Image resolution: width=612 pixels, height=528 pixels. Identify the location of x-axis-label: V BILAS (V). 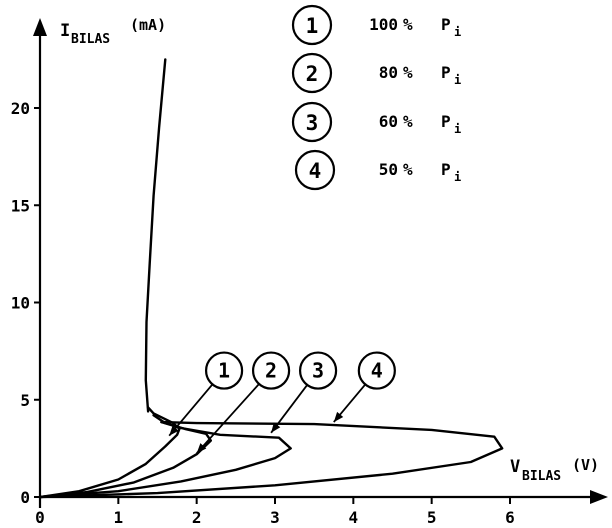
(554, 470).